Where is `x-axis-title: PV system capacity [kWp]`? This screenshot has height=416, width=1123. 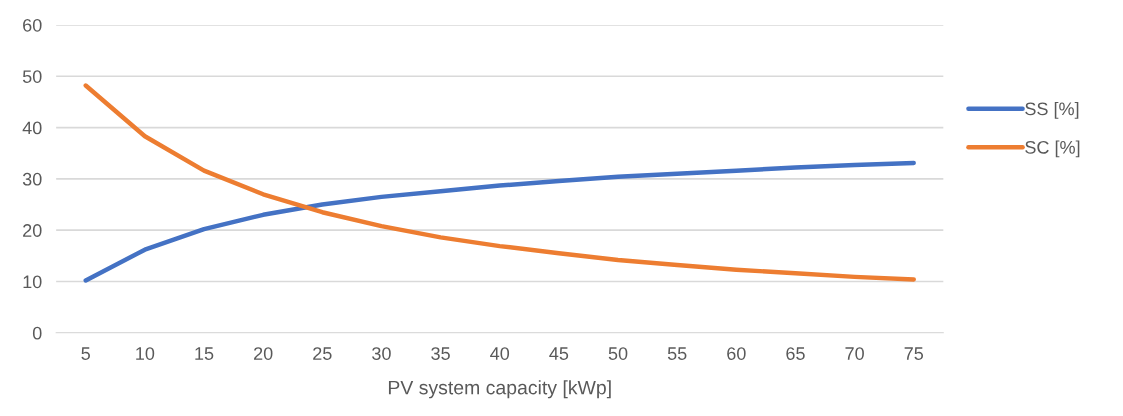 x-axis-title: PV system capacity [kWp] is located at coordinates (499, 389).